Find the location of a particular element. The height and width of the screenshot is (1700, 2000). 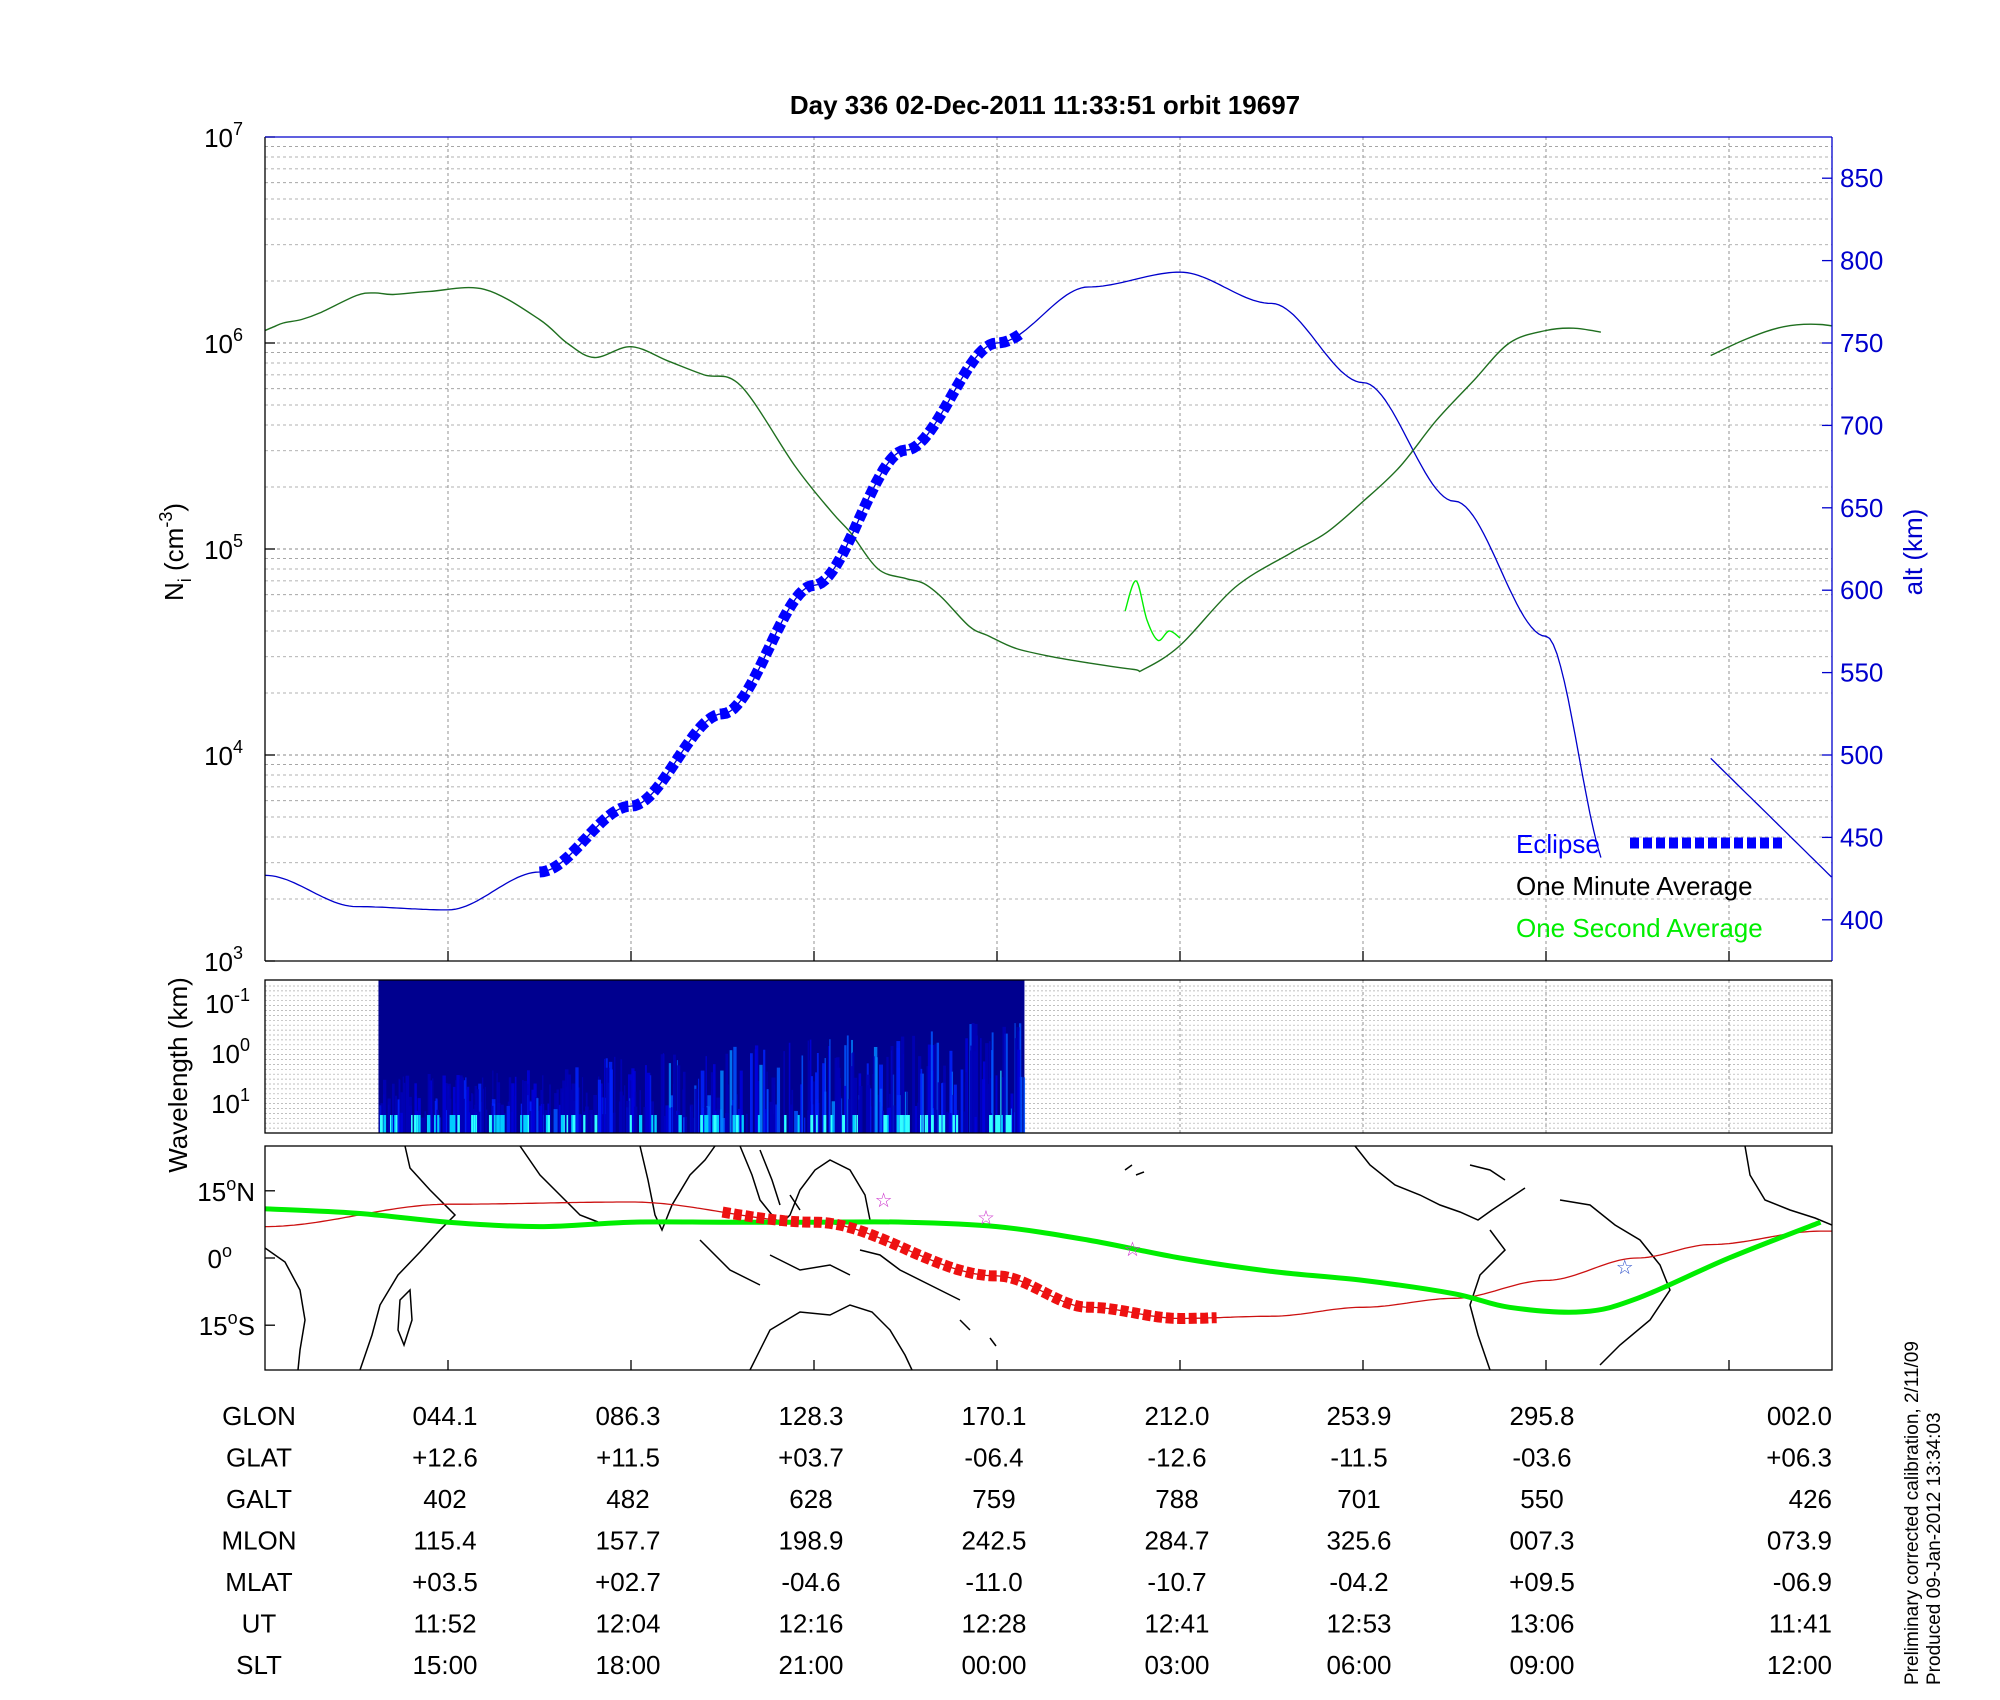

coastline-north-america is located at coordinates (1440, 1183).